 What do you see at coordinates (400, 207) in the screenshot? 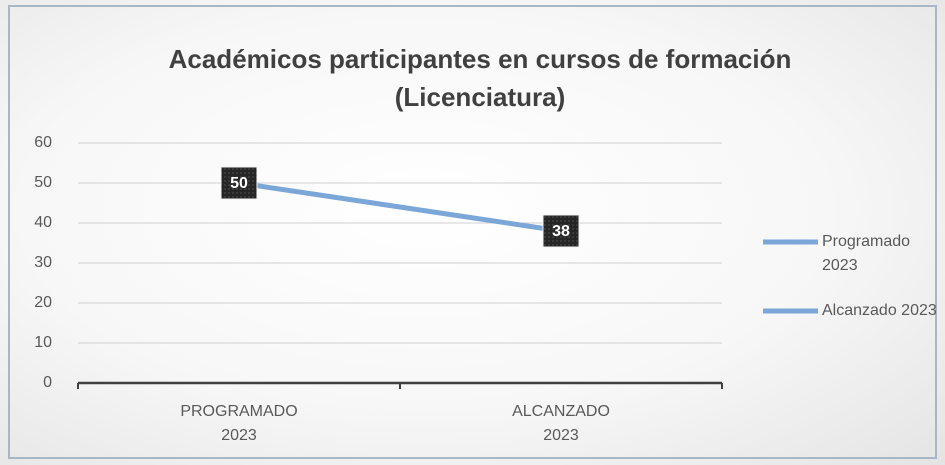
I see `line` at bounding box center [400, 207].